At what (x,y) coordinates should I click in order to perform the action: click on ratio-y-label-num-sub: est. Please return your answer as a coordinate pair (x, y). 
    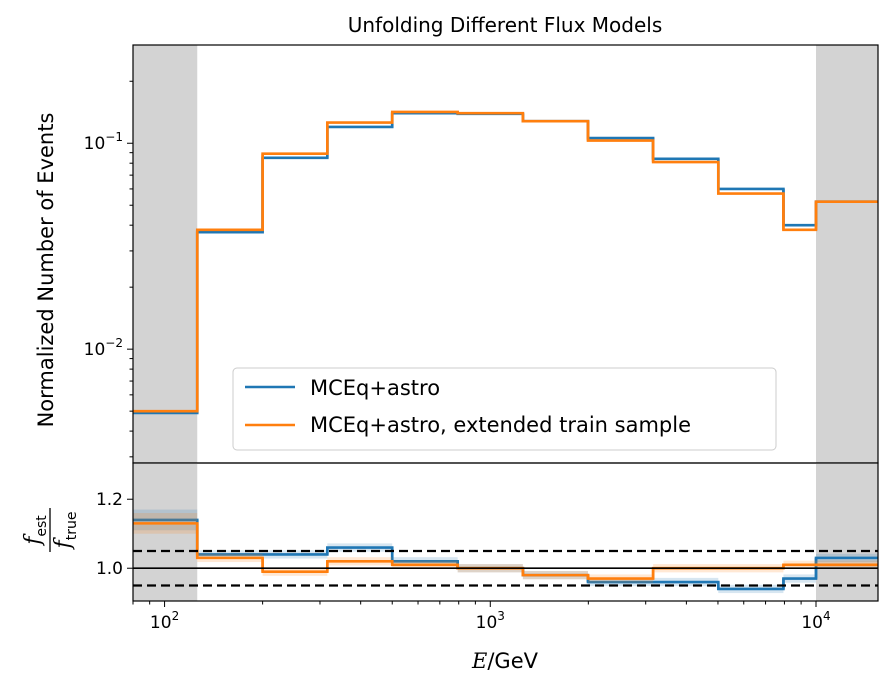
    Looking at the image, I should click on (42, 526).